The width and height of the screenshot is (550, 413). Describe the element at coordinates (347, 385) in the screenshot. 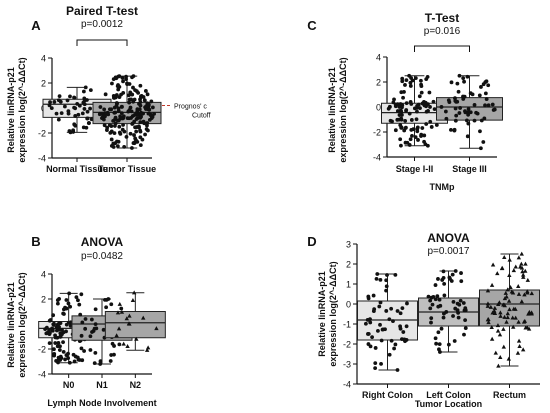

I see `y-tick-label: -4` at that location.